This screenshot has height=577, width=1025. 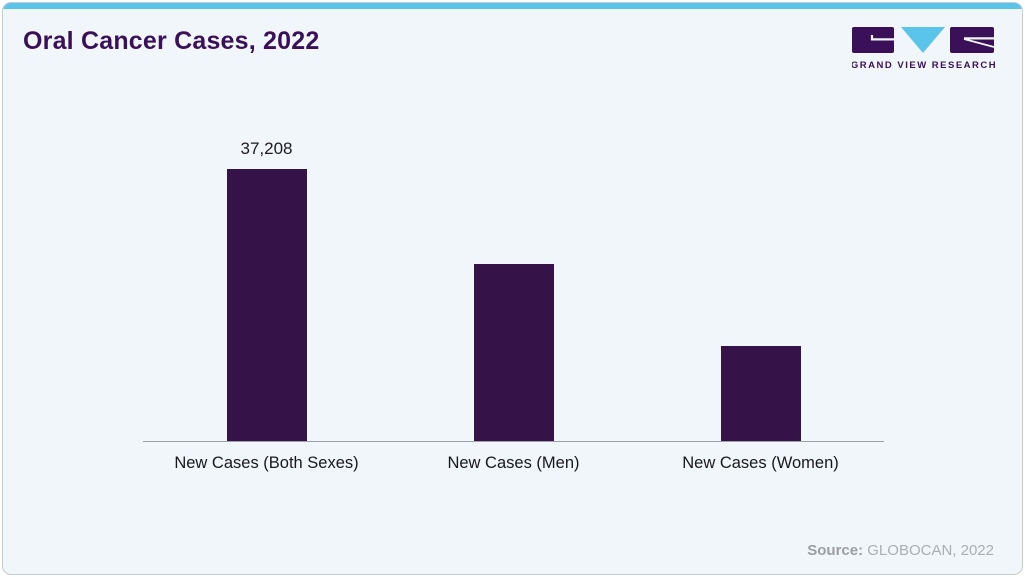 What do you see at coordinates (923, 40) in the screenshot?
I see `gvr-logo-v-mark` at bounding box center [923, 40].